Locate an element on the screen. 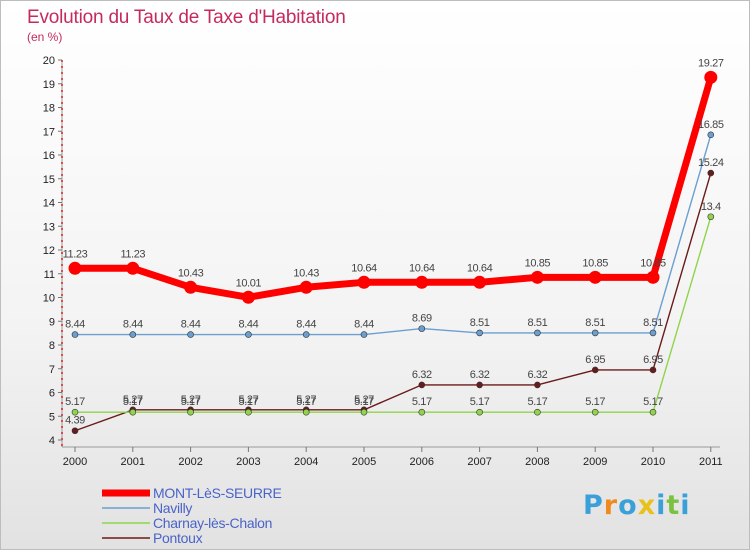  x-tick-label: 2004 is located at coordinates (306, 462).